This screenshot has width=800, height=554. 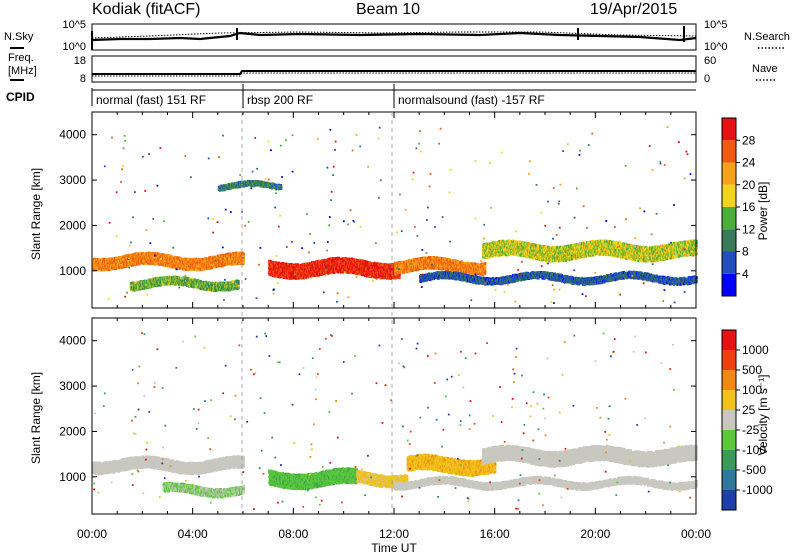 What do you see at coordinates (716, 25) in the screenshot?
I see `noise-tick-high-right: 10^5` at bounding box center [716, 25].